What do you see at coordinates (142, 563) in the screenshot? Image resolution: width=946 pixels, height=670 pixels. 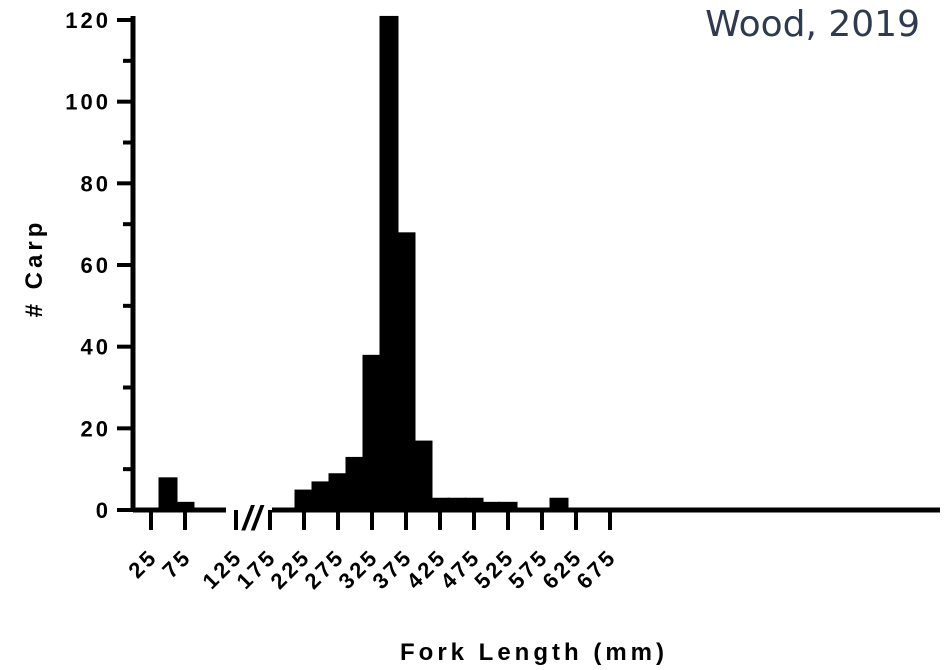 I see `x-tick-label: 25` at bounding box center [142, 563].